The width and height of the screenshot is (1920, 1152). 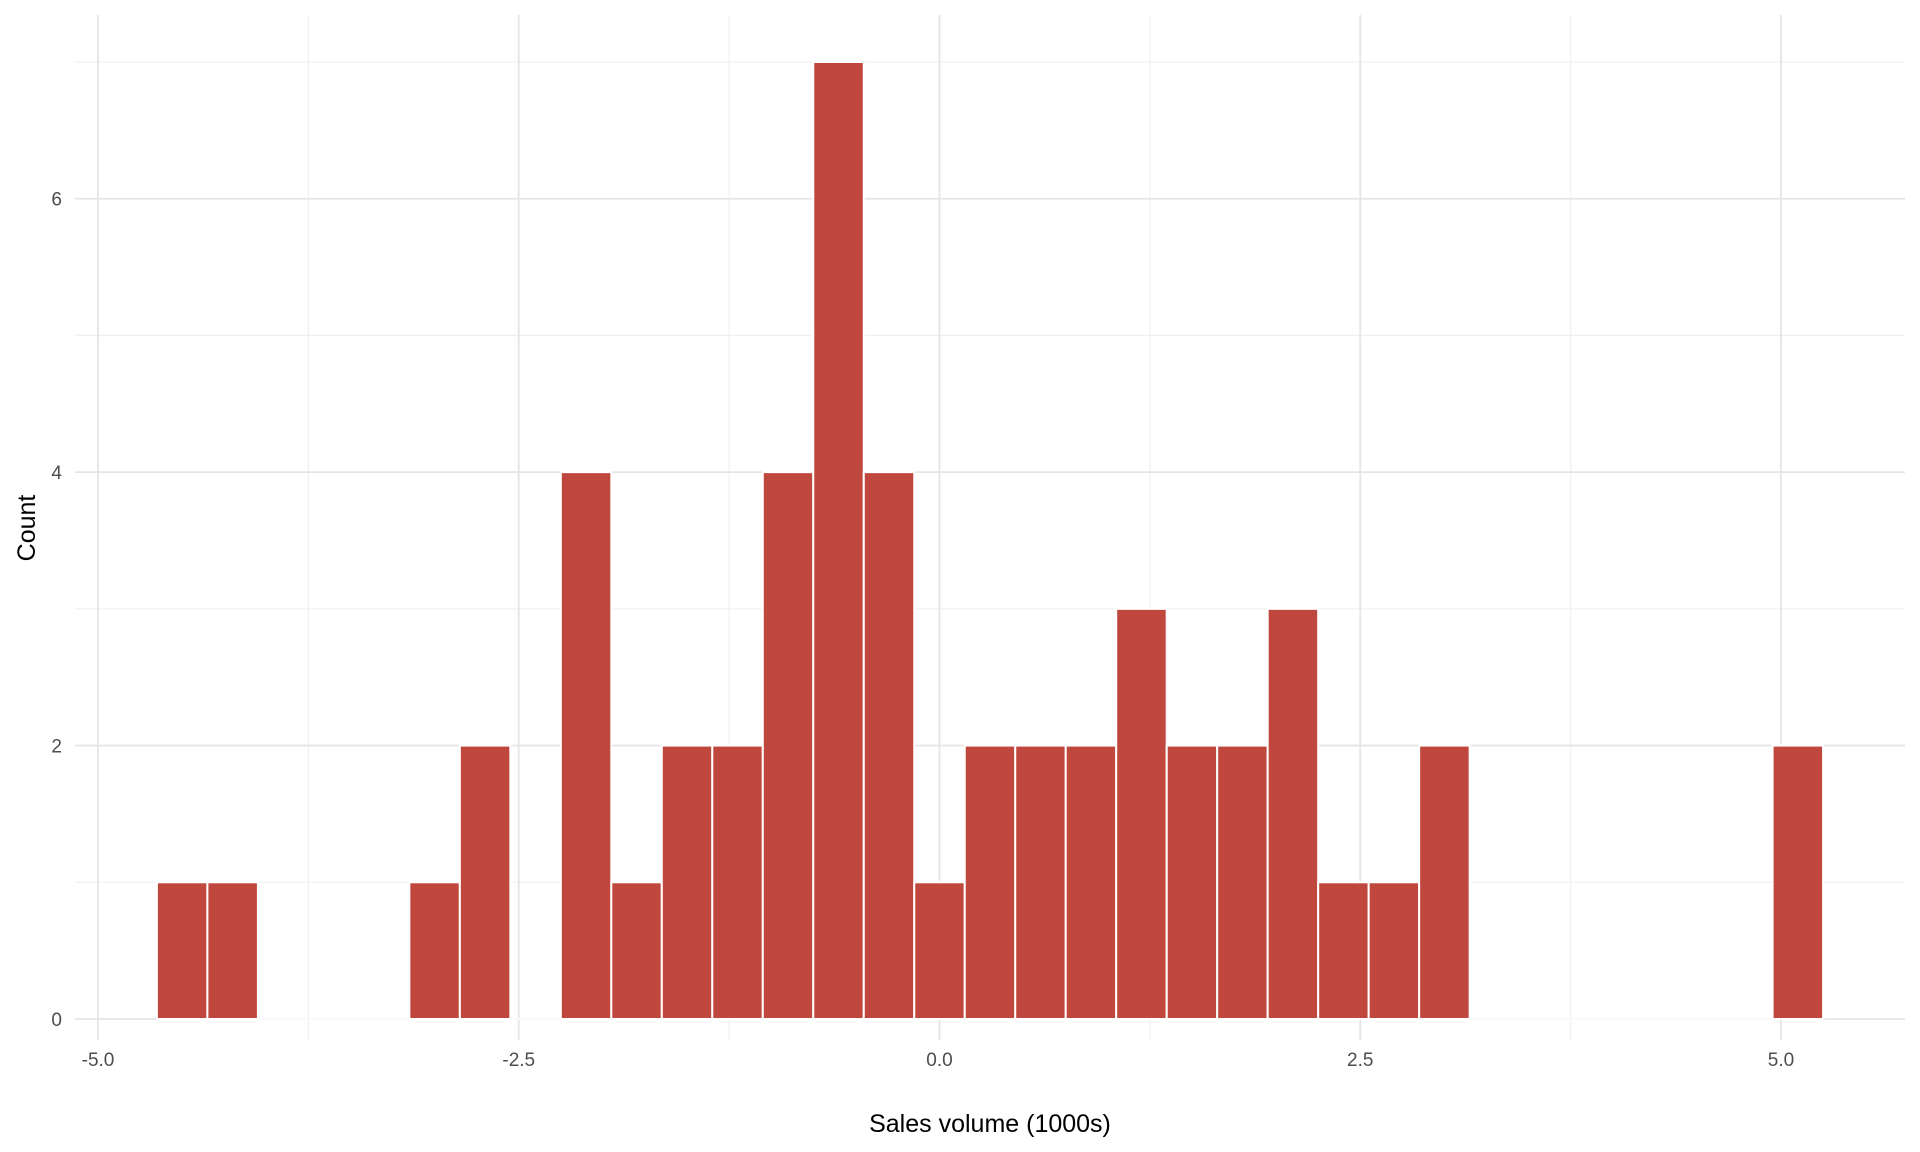 I want to click on y-tick-label: 0, so click(x=56, y=1020).